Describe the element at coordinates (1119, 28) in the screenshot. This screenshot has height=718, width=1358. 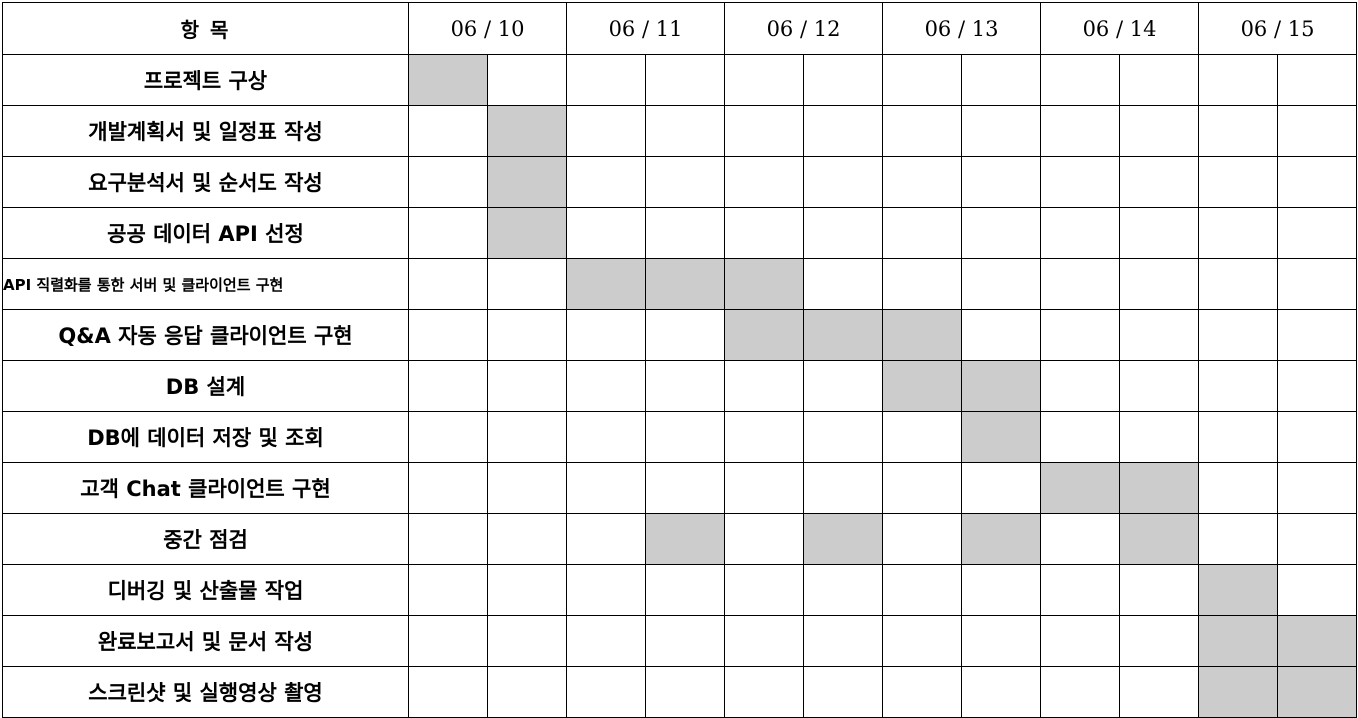
I see `date-header-0614: 06 / 14` at that location.